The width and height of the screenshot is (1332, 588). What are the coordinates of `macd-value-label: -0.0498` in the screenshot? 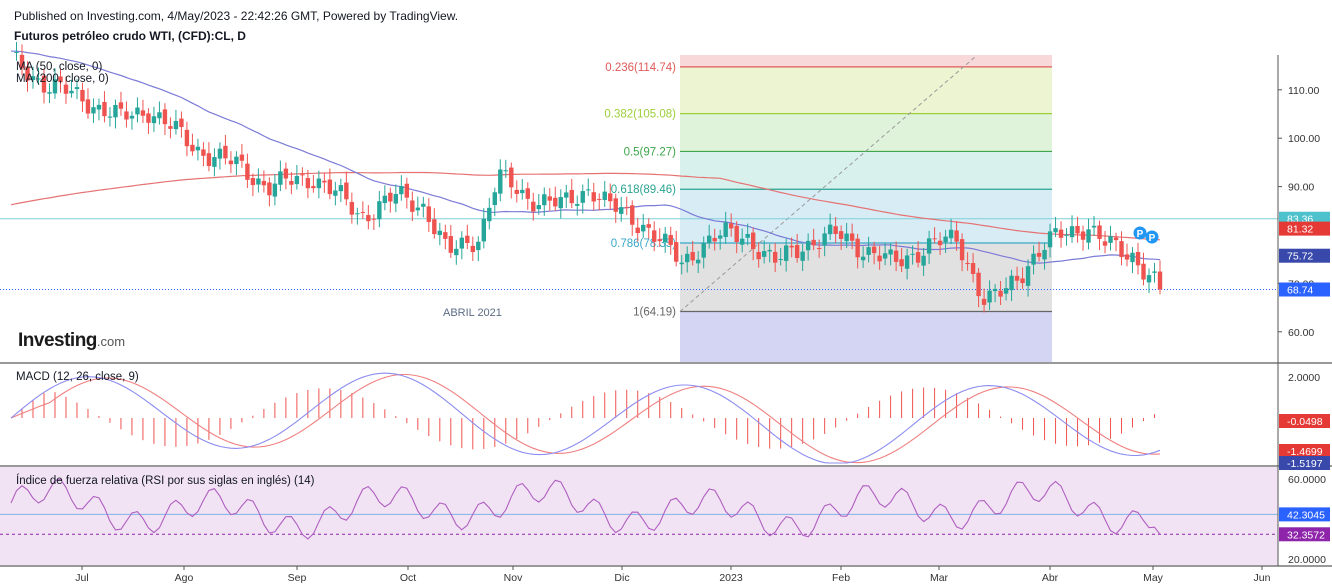 It's located at (1305, 422).